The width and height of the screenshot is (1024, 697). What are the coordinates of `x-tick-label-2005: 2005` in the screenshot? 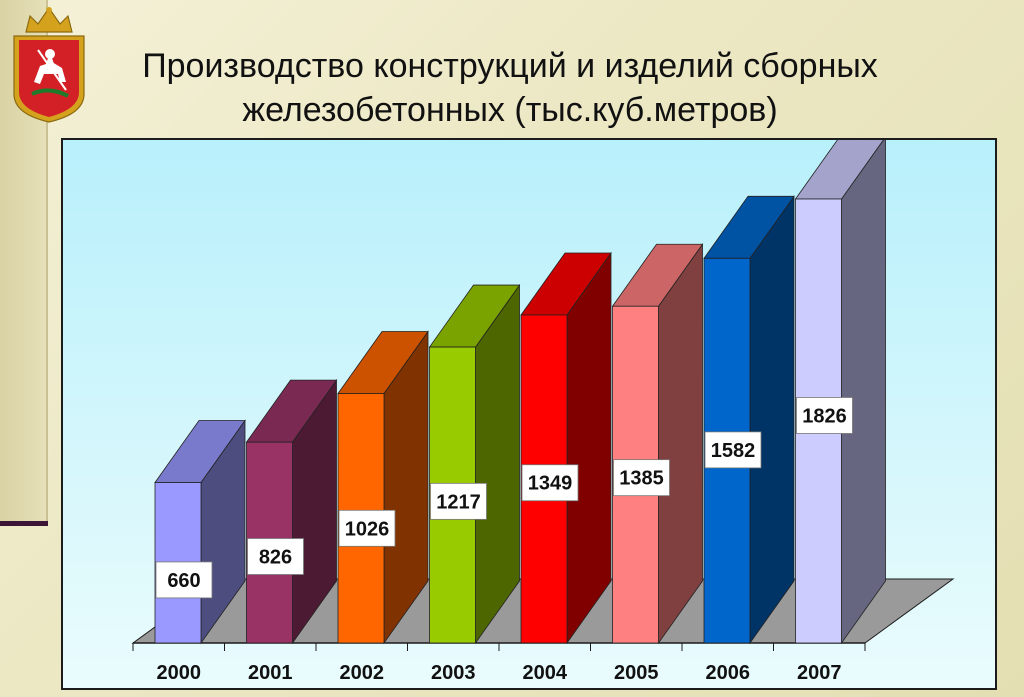 It's located at (636, 673).